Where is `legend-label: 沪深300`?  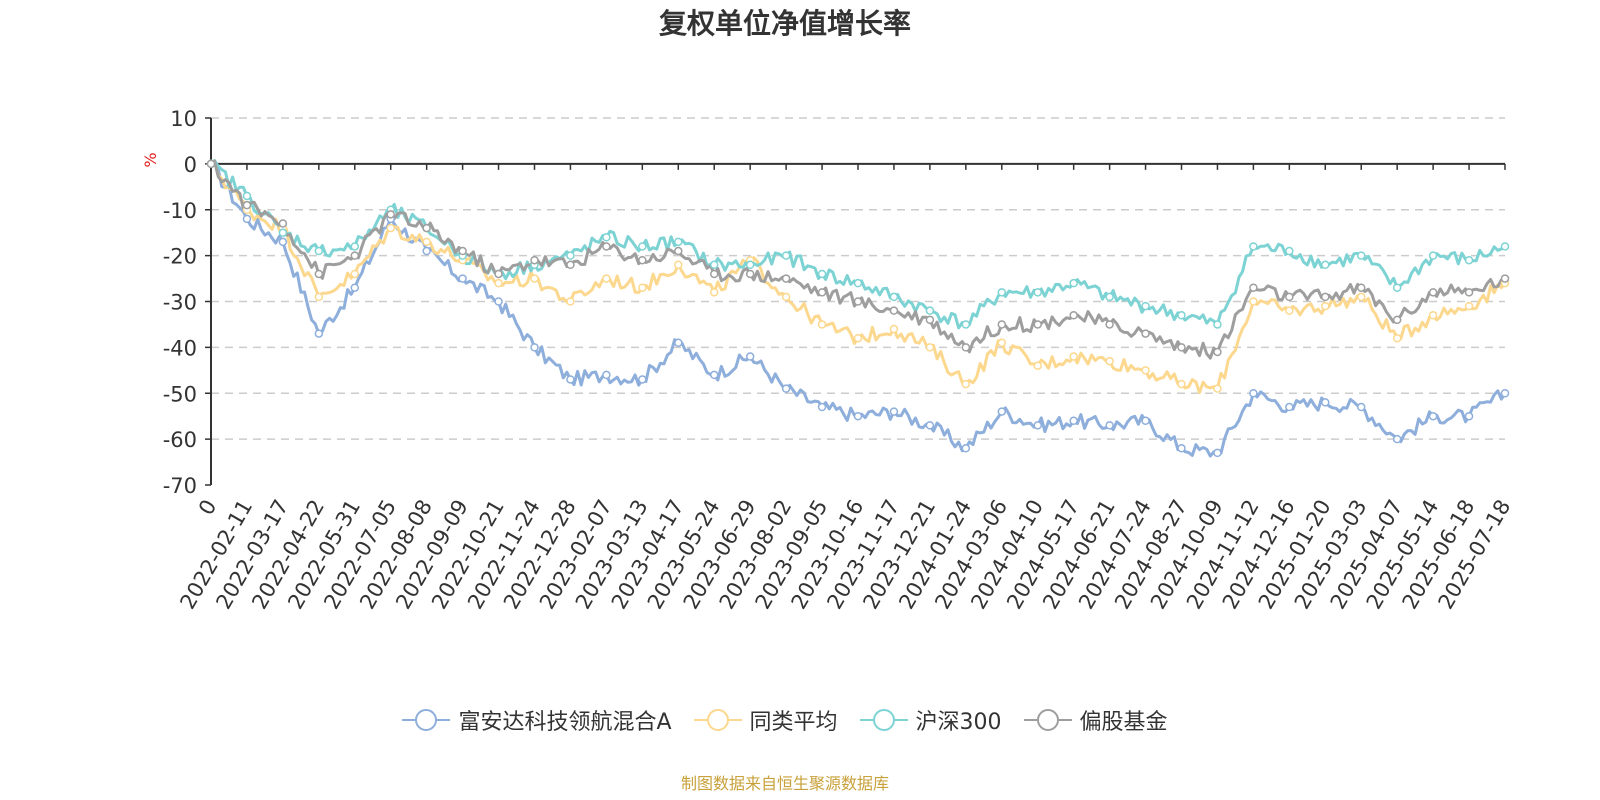 legend-label: 沪深300 is located at coordinates (958, 722).